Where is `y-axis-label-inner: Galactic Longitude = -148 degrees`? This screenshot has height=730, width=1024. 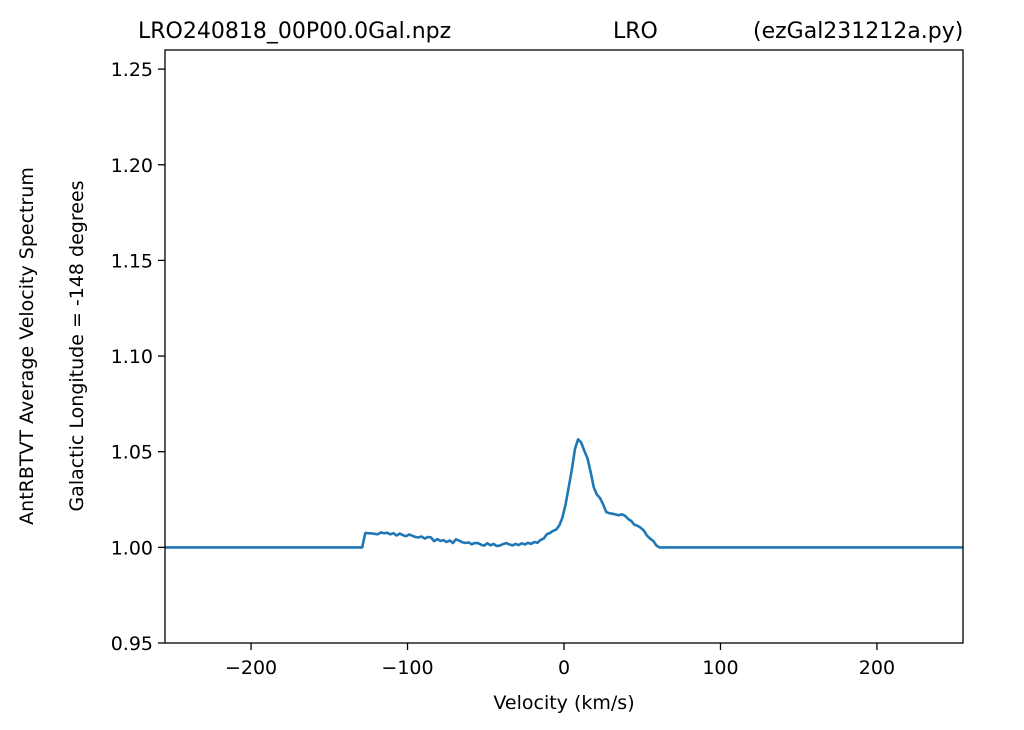
y-axis-label-inner: Galactic Longitude = -148 degrees is located at coordinates (77, 345).